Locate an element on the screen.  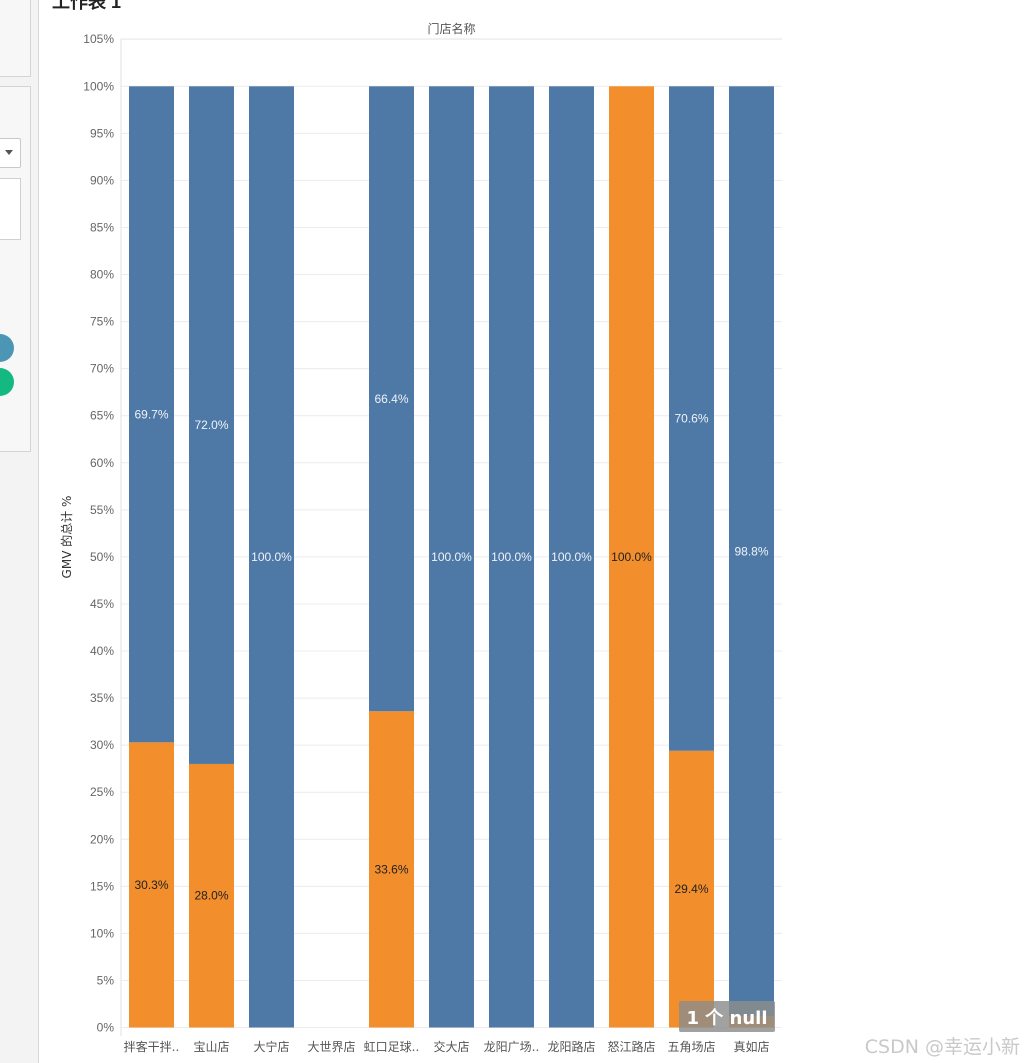
y-tick-label: 40% is located at coordinates (102, 651).